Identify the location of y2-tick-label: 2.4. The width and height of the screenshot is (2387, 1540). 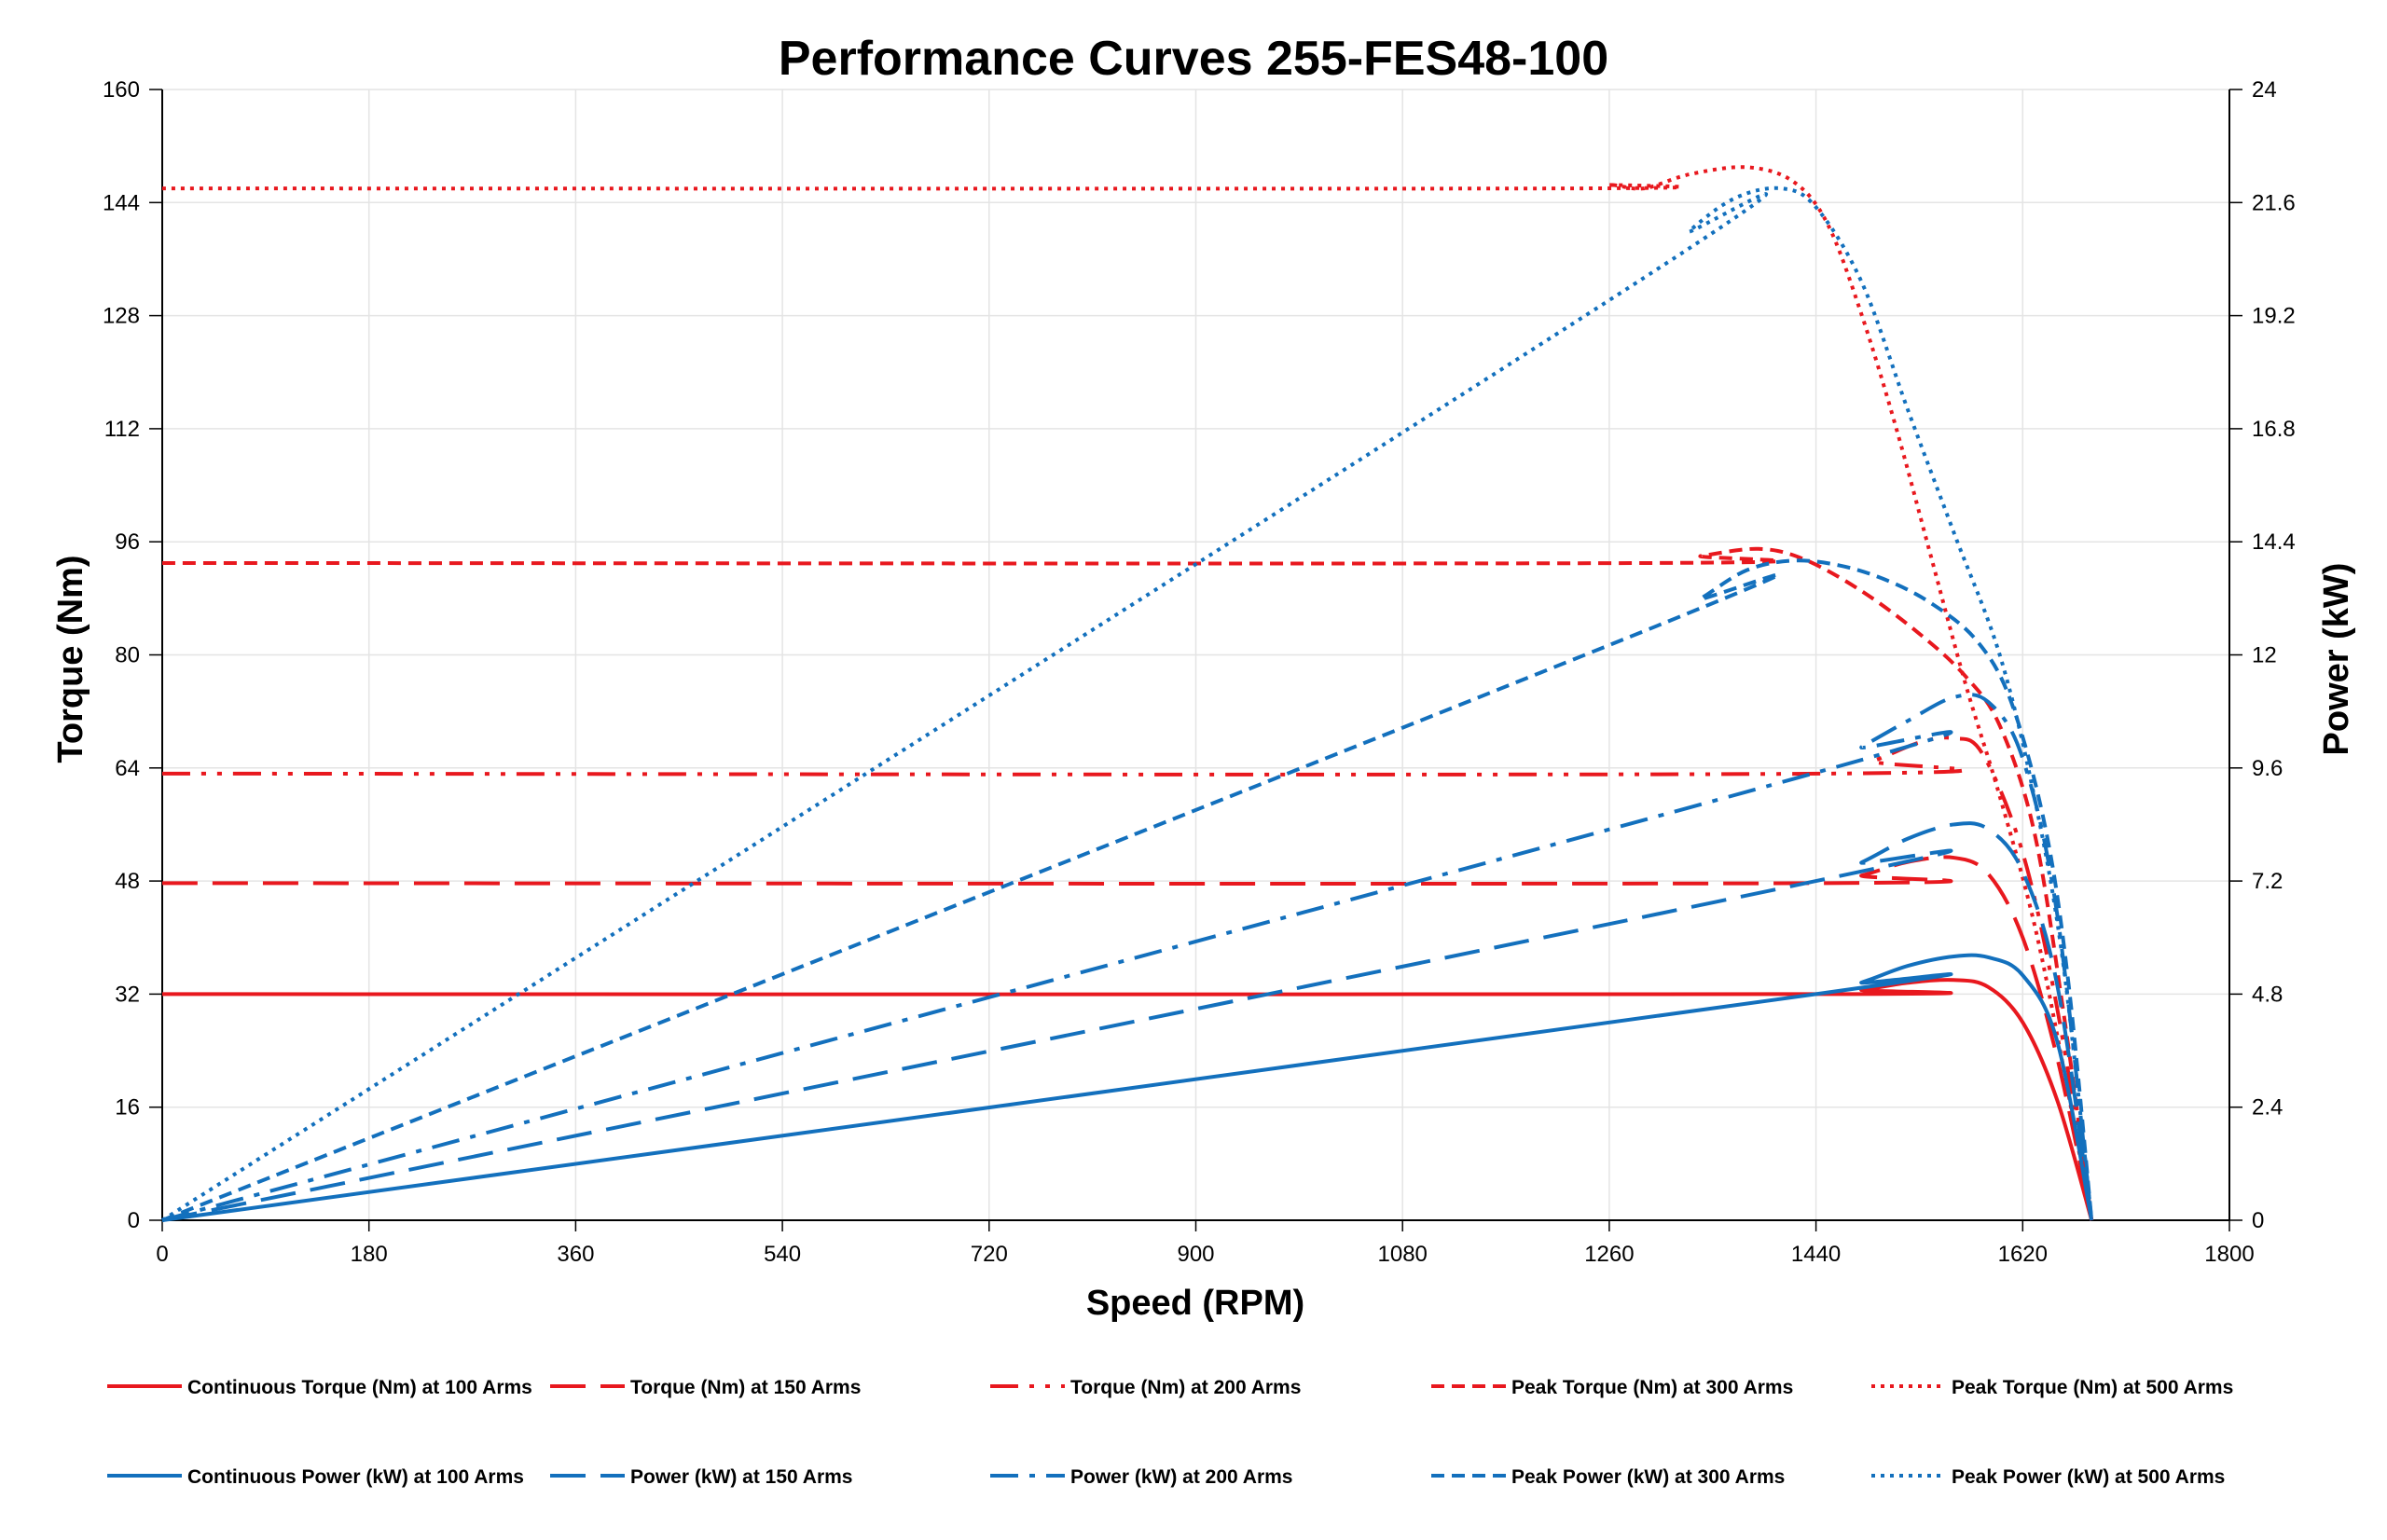
(2267, 1108).